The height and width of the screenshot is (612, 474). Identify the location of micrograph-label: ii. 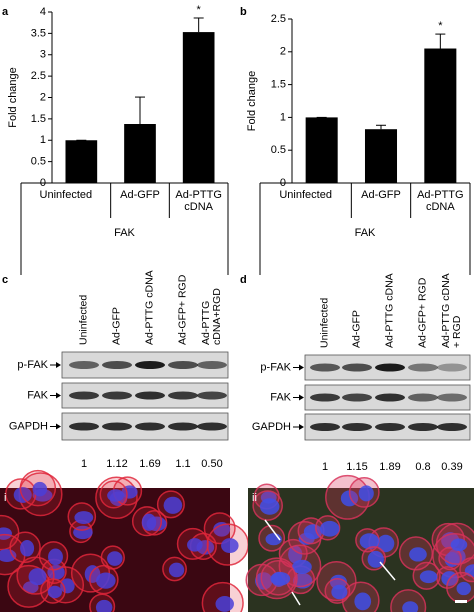
(254, 498).